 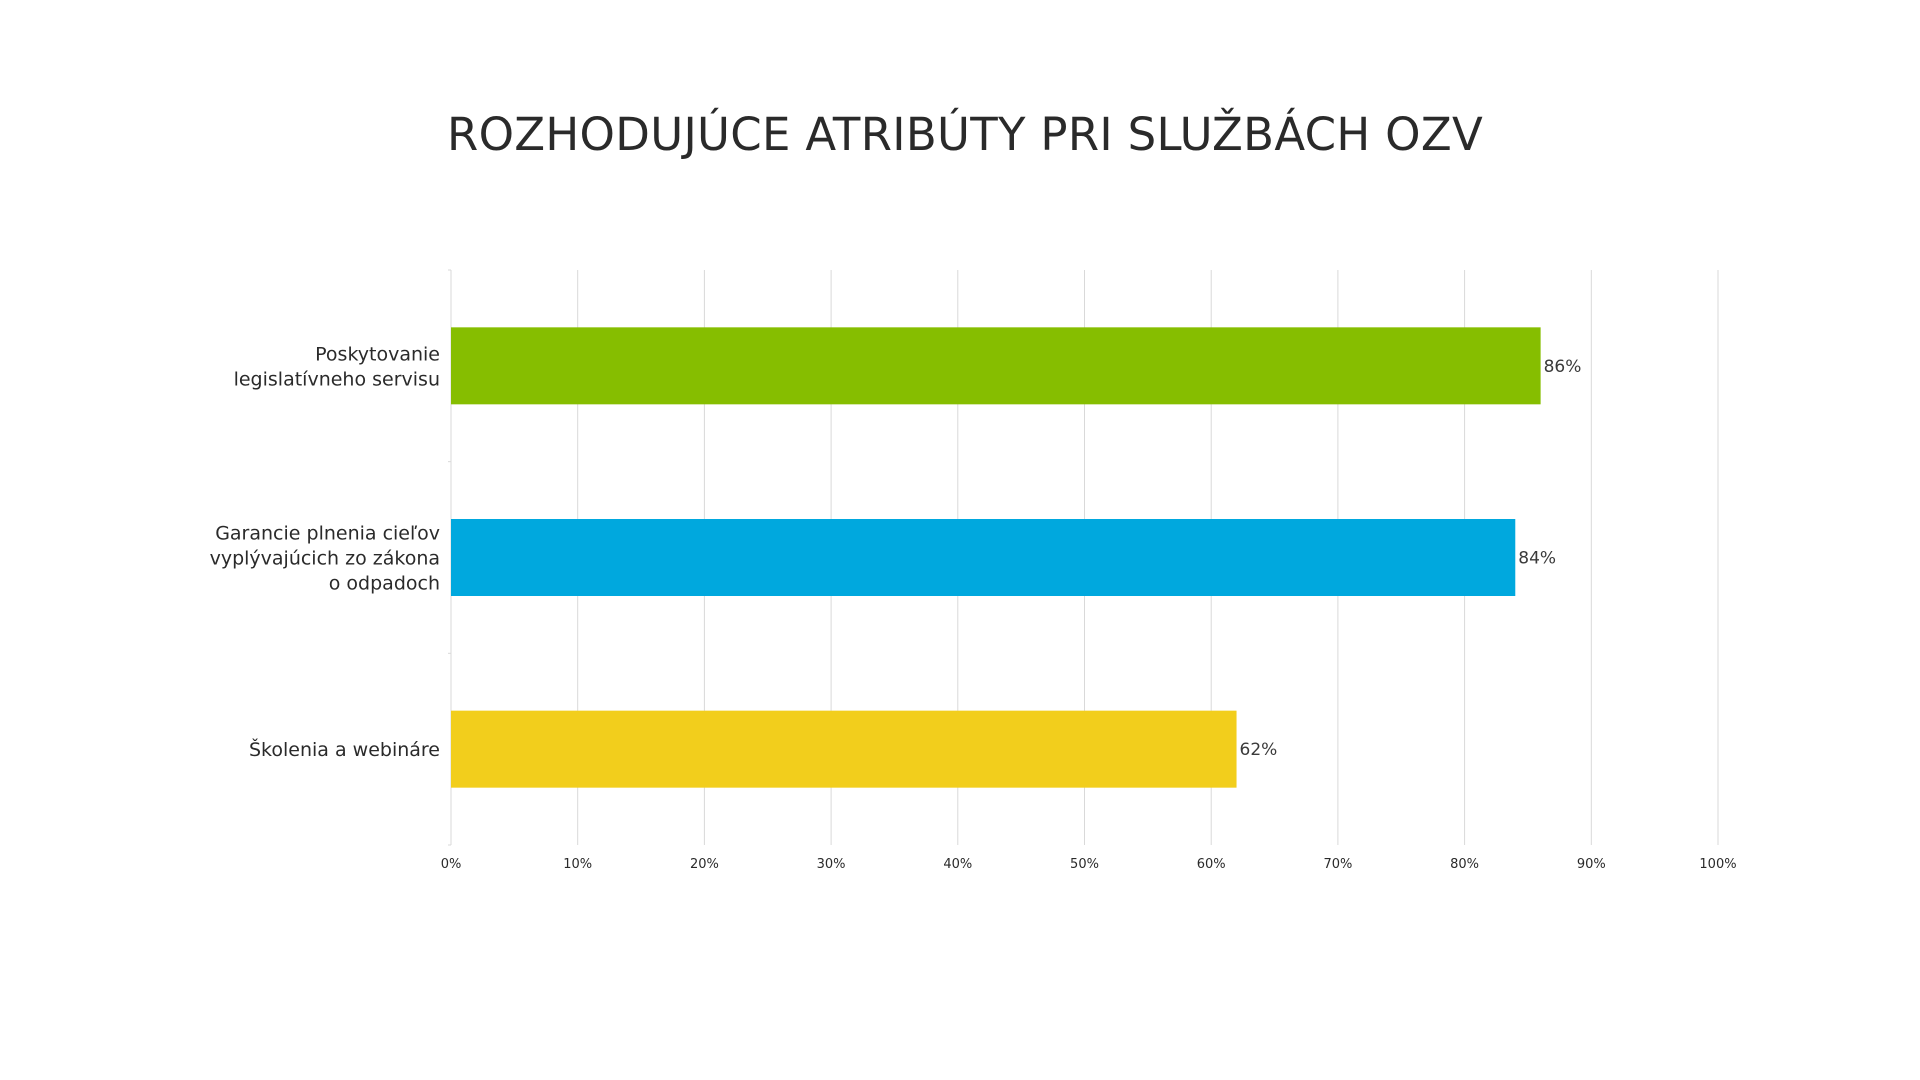 What do you see at coordinates (1717, 864) in the screenshot?
I see `x-tick-label: 100%` at bounding box center [1717, 864].